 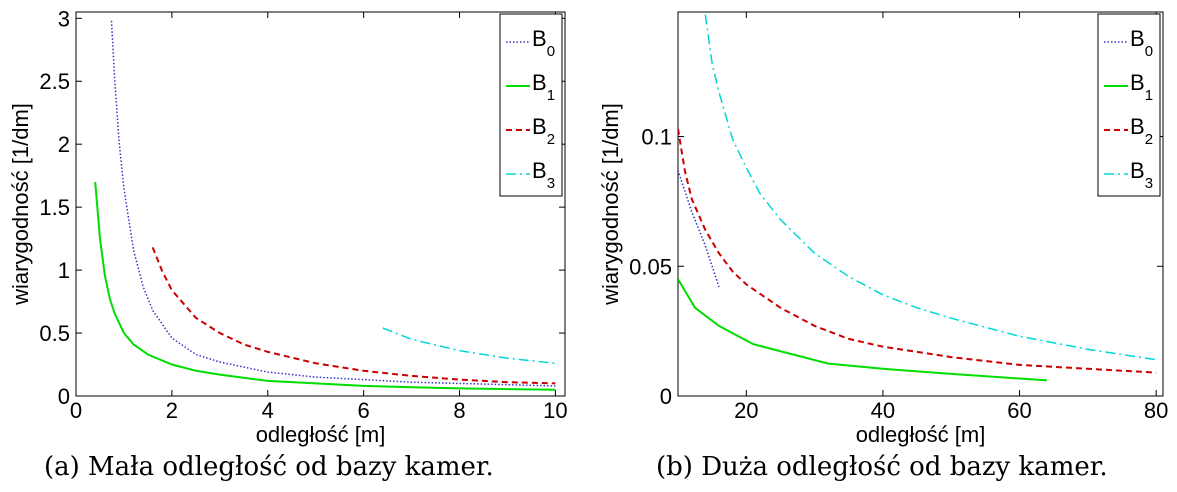 What do you see at coordinates (882, 467) in the screenshot?
I see `caption-b: (b) Duża odległość od bazy kamer.` at bounding box center [882, 467].